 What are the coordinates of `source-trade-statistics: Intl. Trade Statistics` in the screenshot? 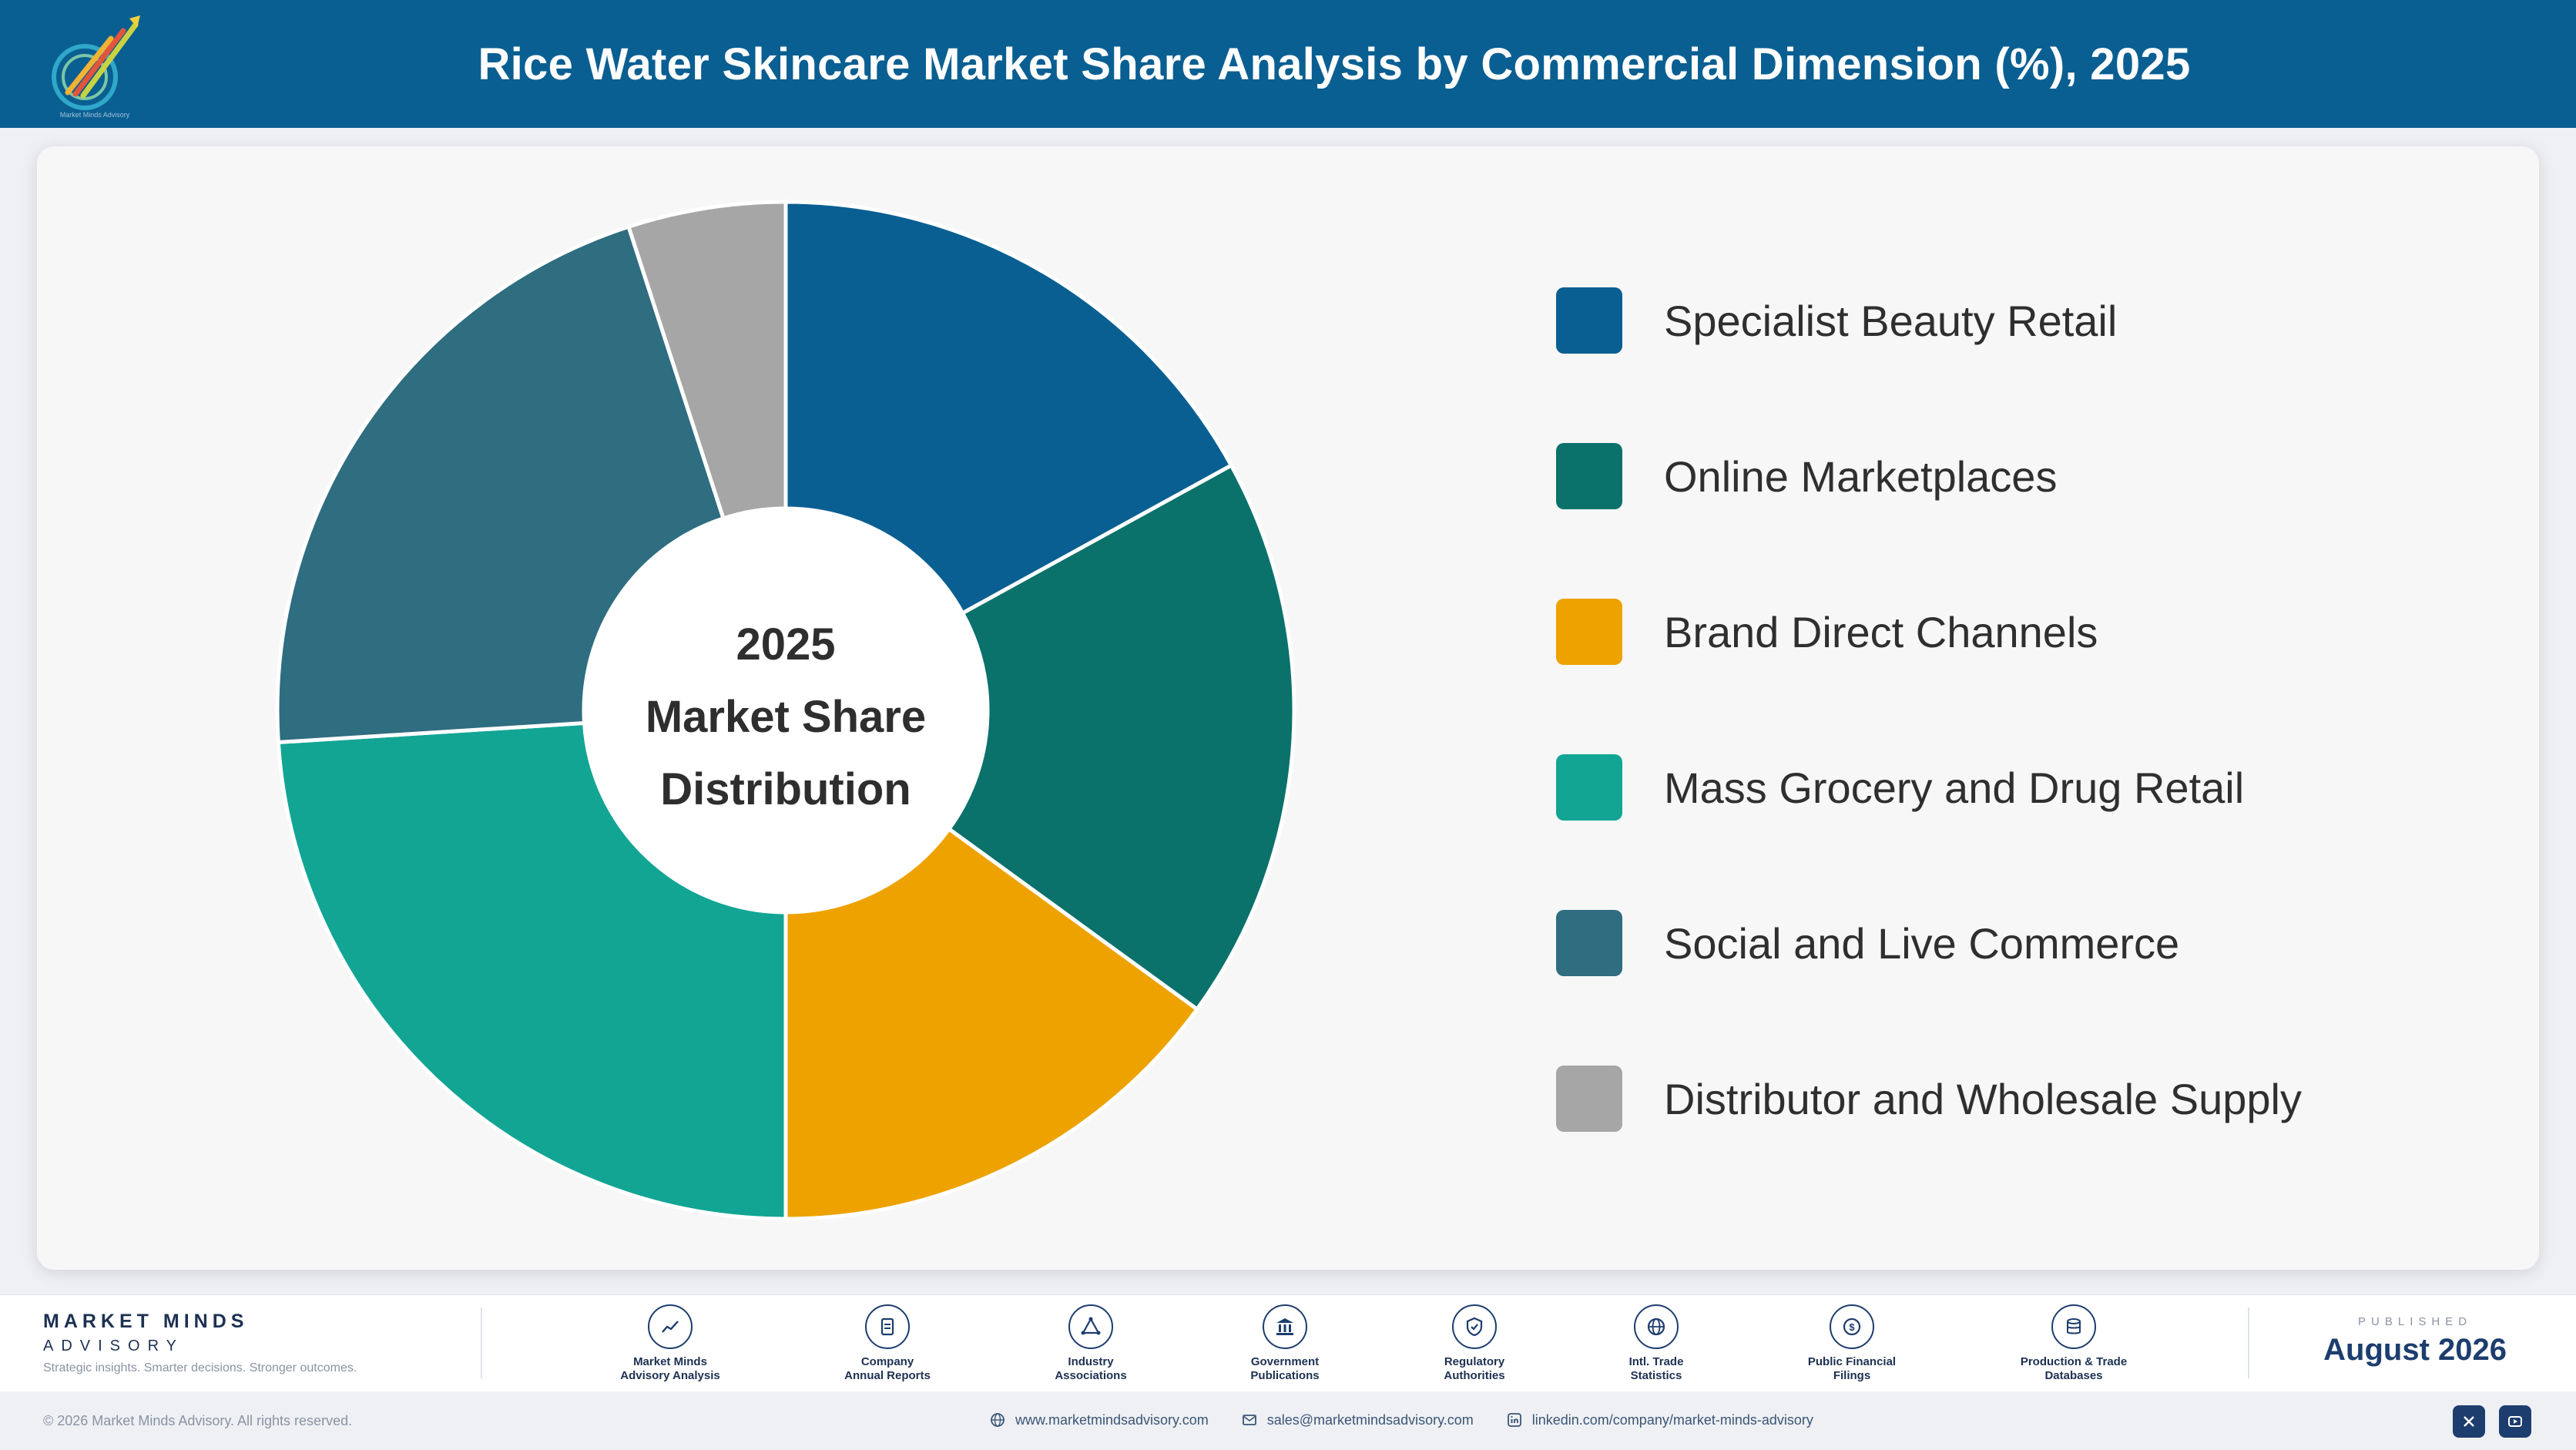 It's located at (1656, 1343).